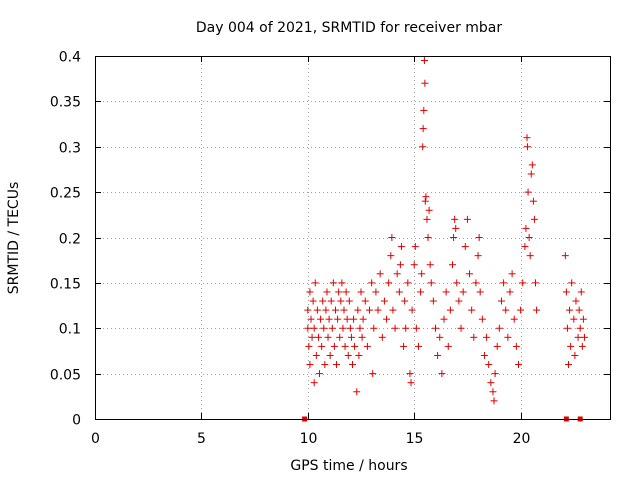  Describe the element at coordinates (70, 240) in the screenshot. I see `y-tick-label: 0.2` at that location.